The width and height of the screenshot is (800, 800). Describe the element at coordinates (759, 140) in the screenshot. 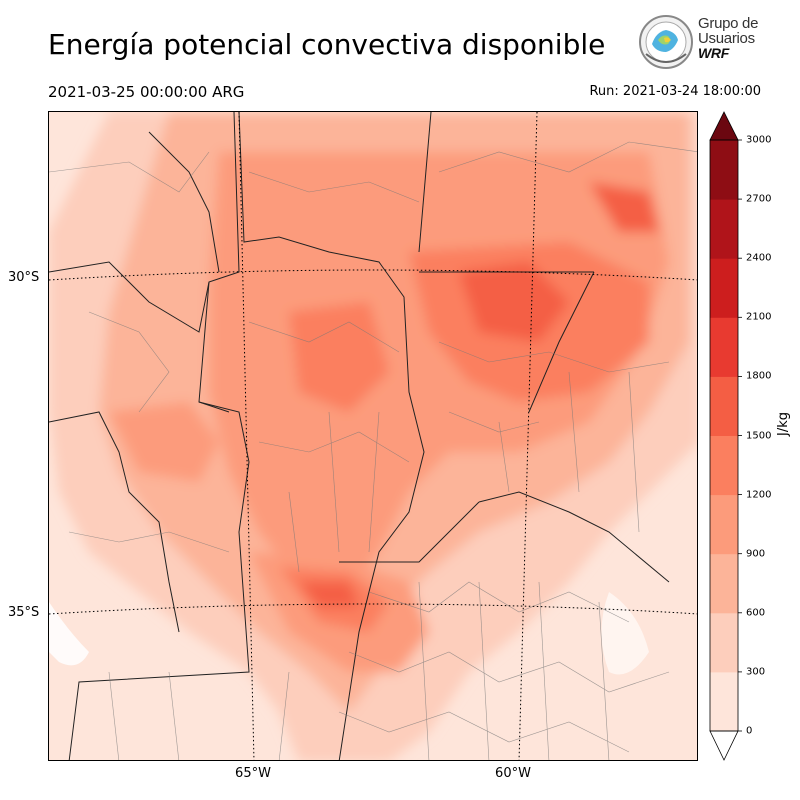

I see `colorbar-tick-label: 3000` at that location.